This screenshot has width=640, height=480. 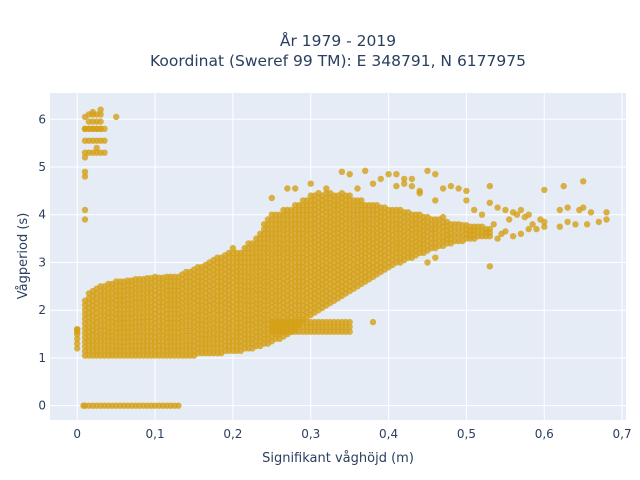 I want to click on x-tick-label: 0,5, so click(x=466, y=434).